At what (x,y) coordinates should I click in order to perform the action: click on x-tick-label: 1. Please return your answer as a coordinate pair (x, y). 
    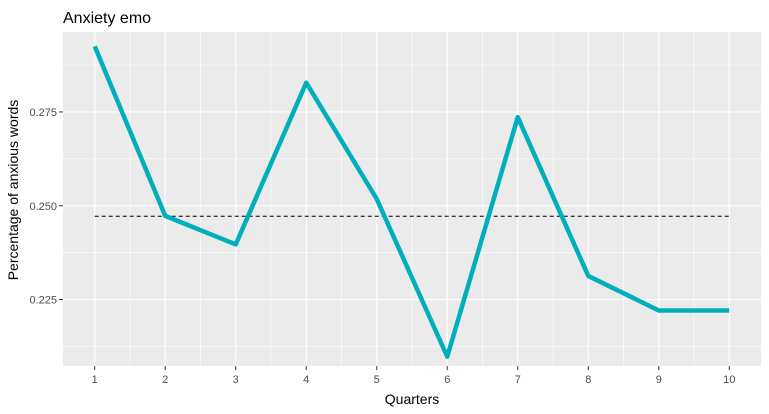
    Looking at the image, I should click on (95, 380).